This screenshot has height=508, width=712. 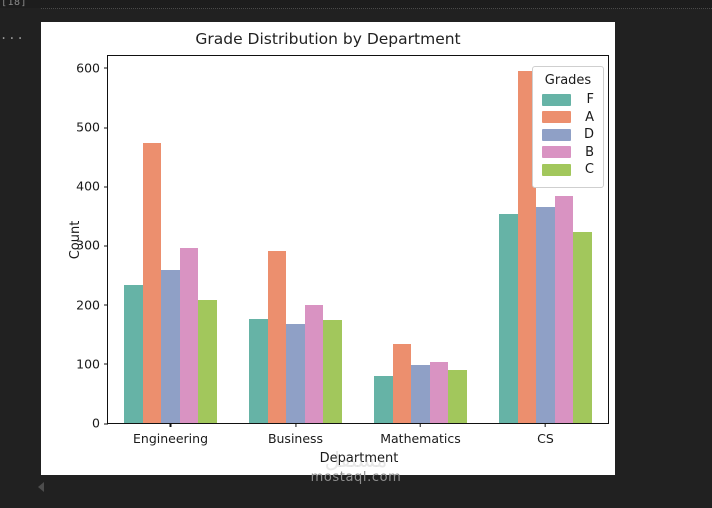 I want to click on y-axis-tick-label: 200, so click(x=92, y=304).